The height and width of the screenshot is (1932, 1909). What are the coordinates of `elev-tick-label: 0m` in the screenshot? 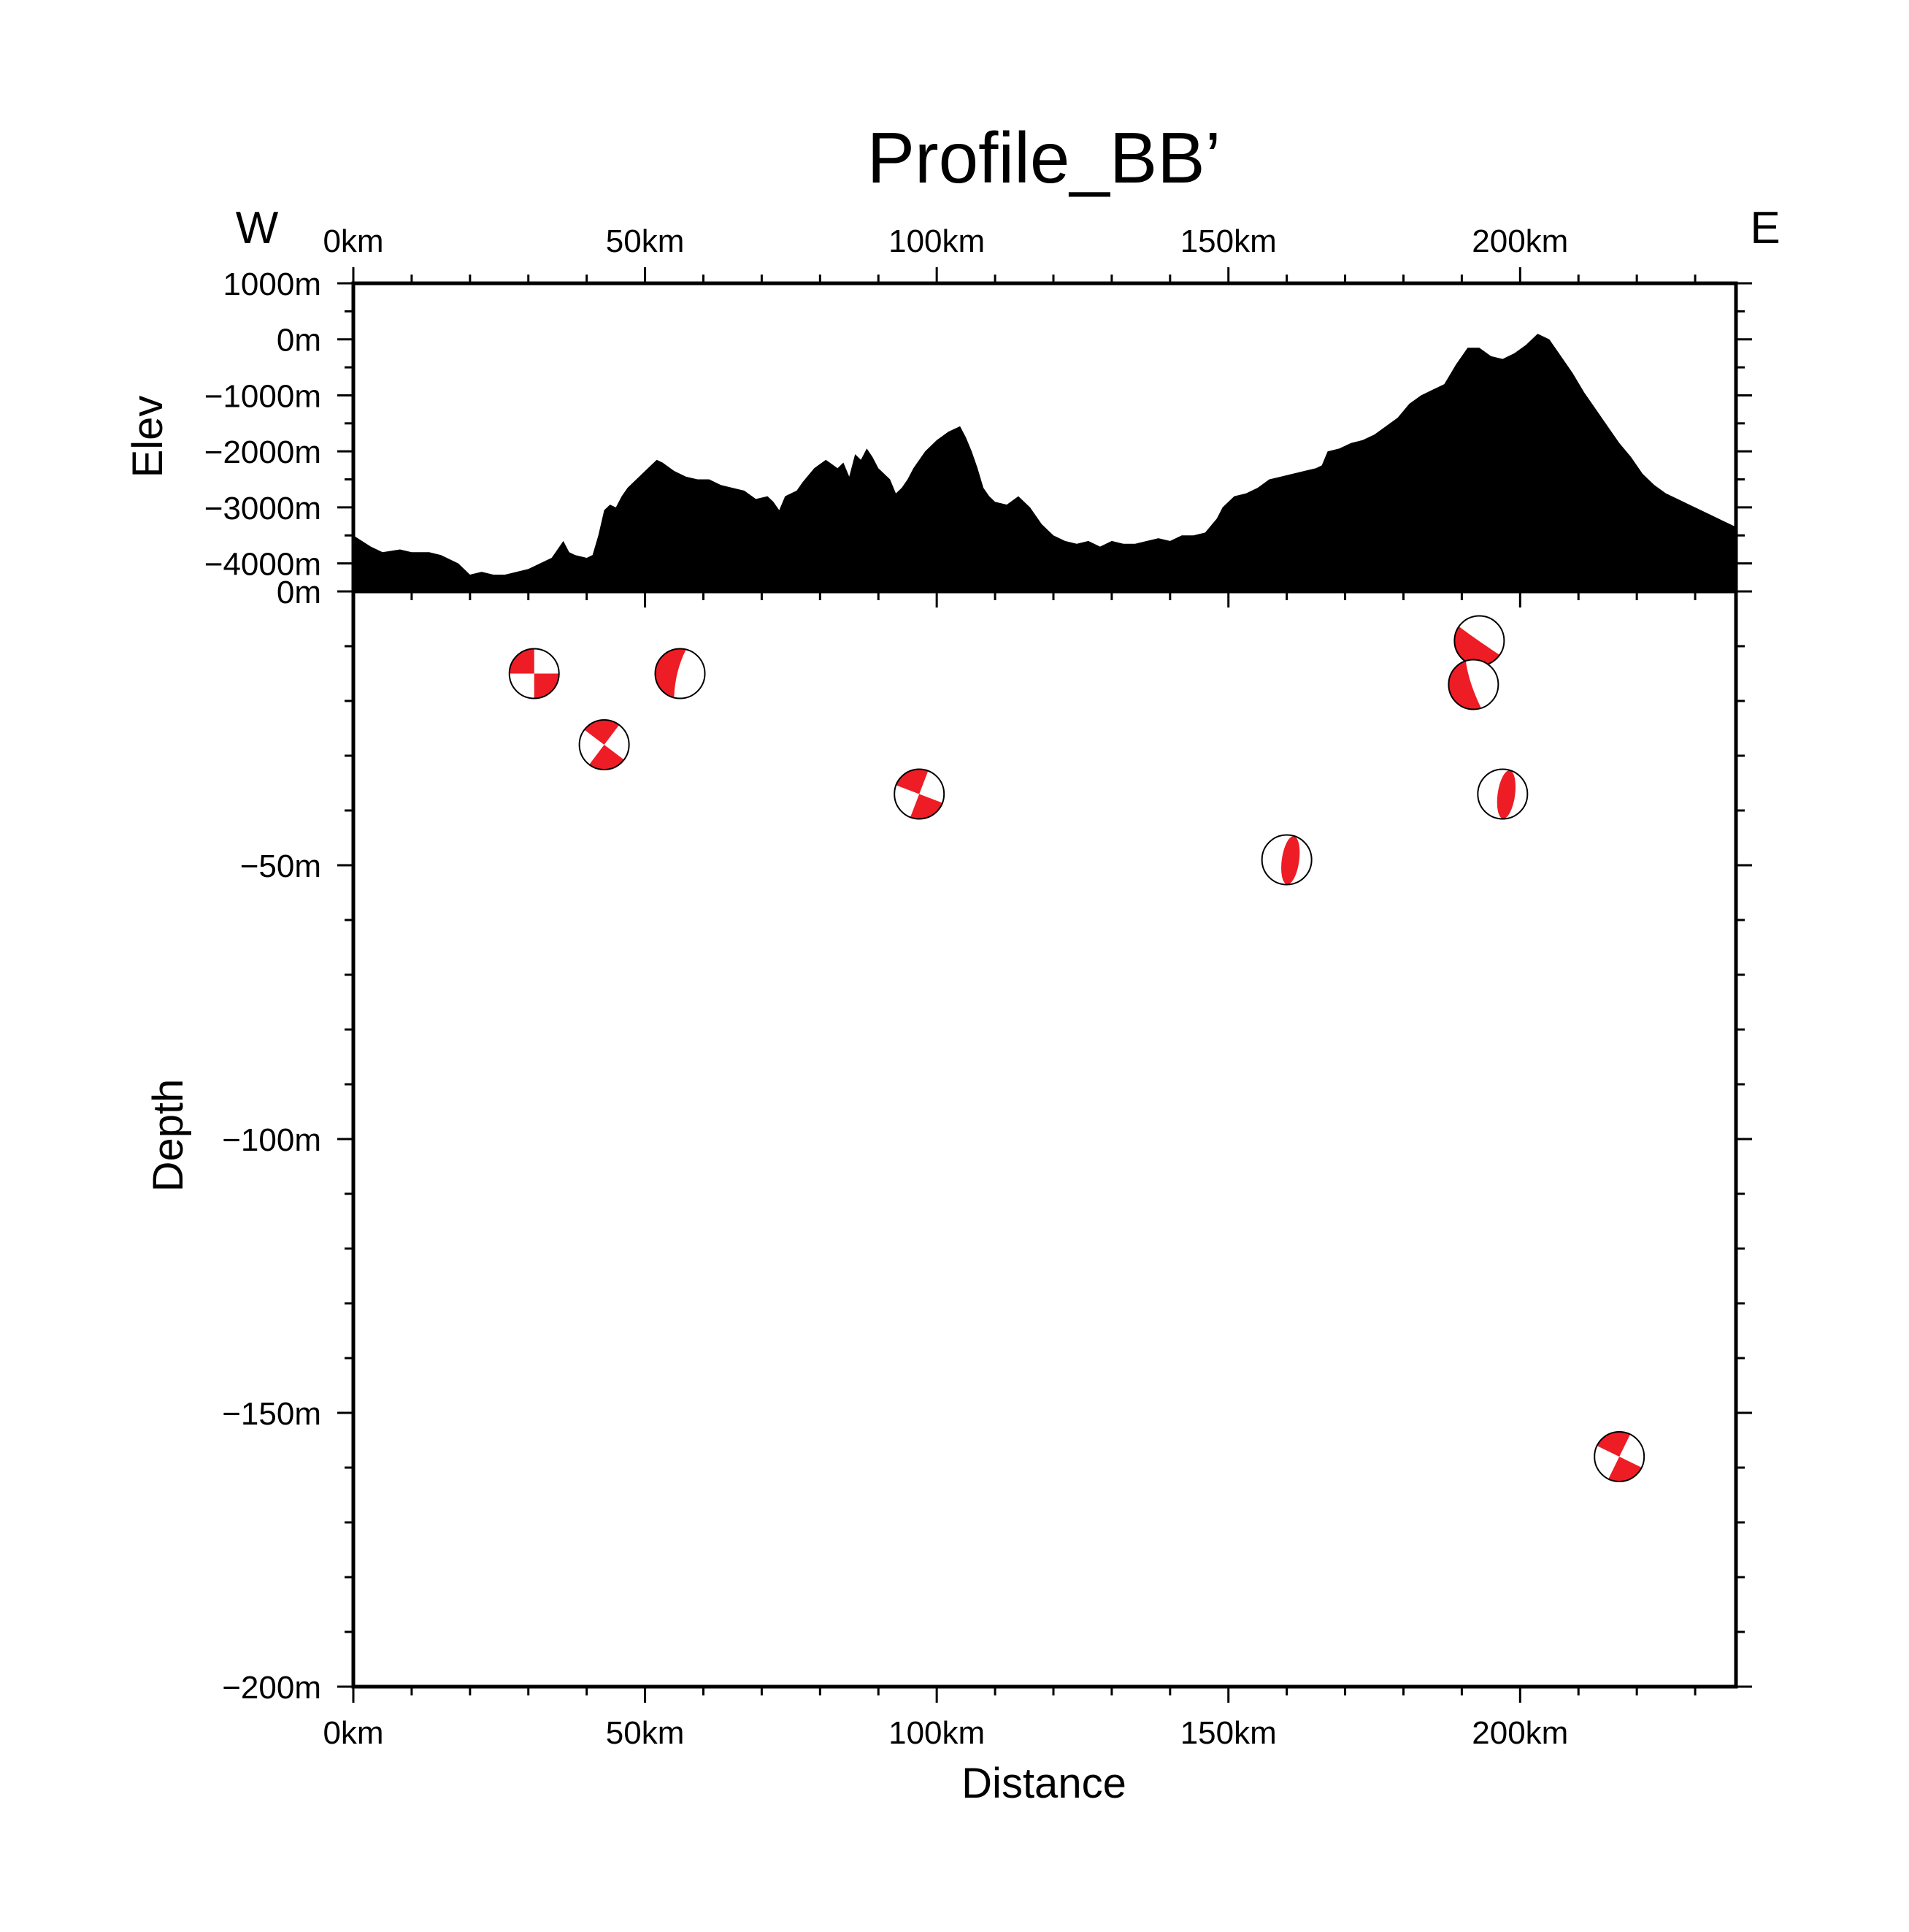 It's located at (299, 341).